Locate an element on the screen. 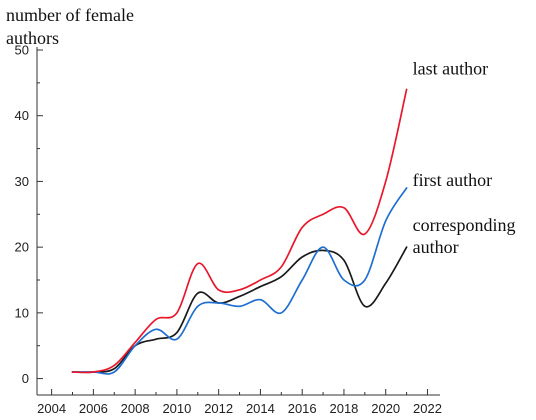 This screenshot has height=420, width=536. series-label-first-author: first author is located at coordinates (452, 180).